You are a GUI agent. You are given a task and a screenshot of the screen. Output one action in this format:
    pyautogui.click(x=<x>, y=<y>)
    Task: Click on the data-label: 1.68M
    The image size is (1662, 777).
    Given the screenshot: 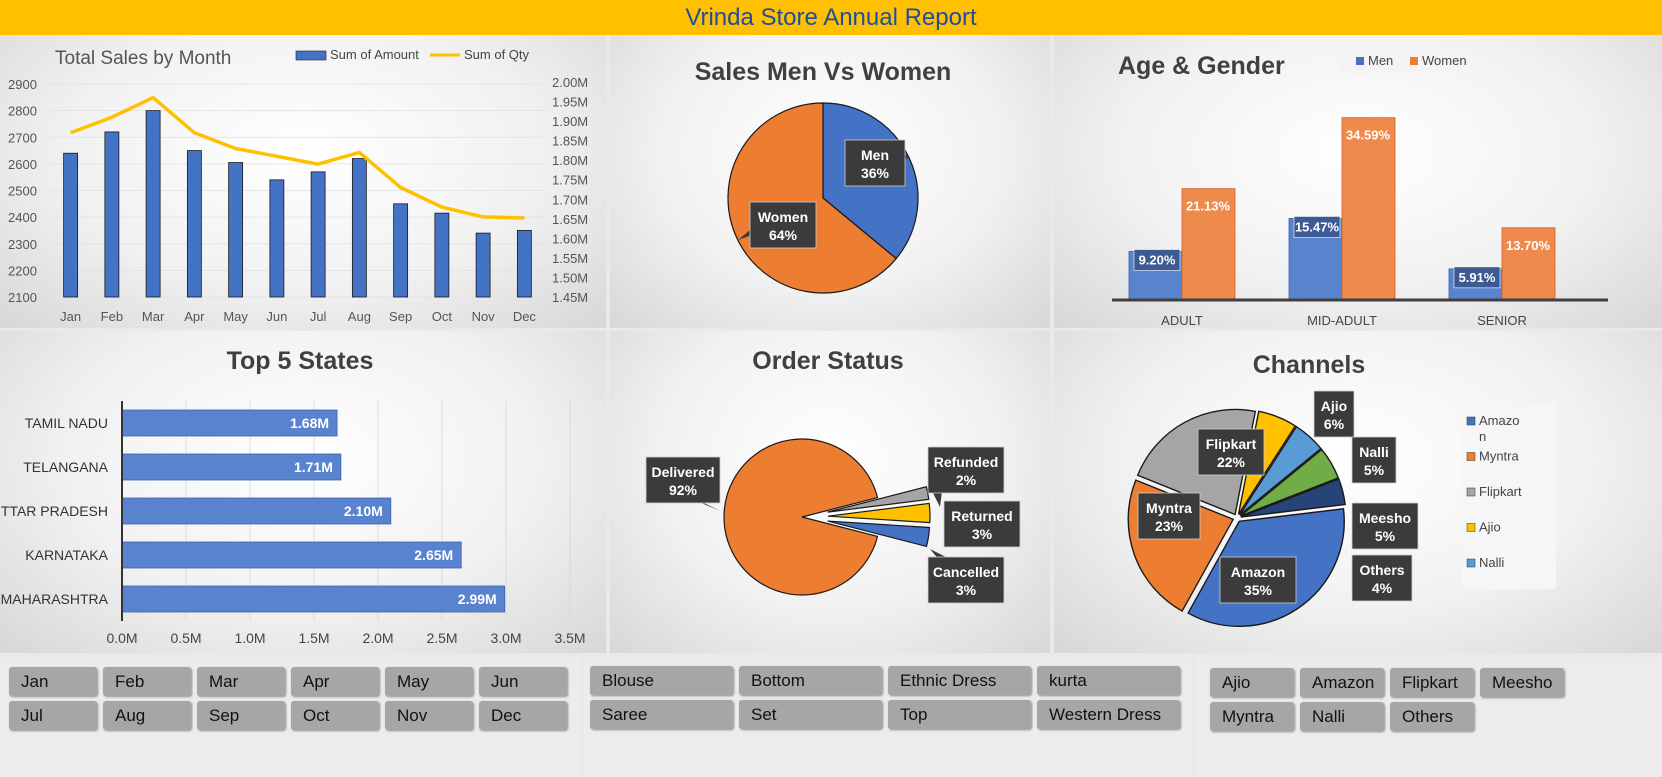 What is the action you would take?
    pyautogui.click(x=309, y=423)
    